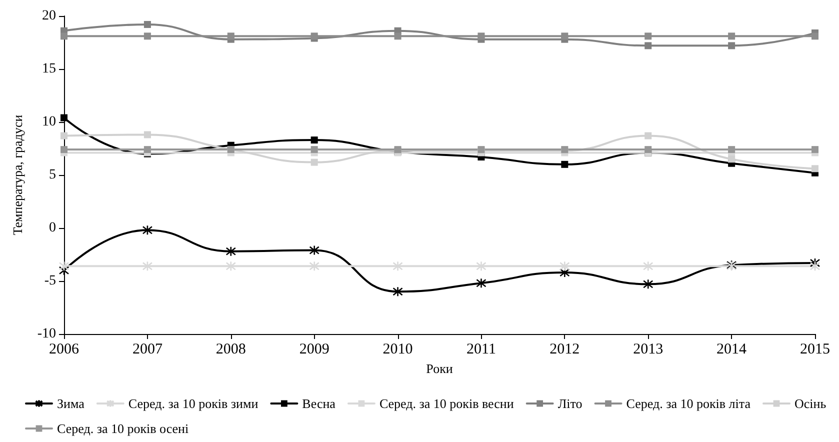  What do you see at coordinates (481, 350) in the screenshot?
I see `x-tick-label: 2011` at bounding box center [481, 350].